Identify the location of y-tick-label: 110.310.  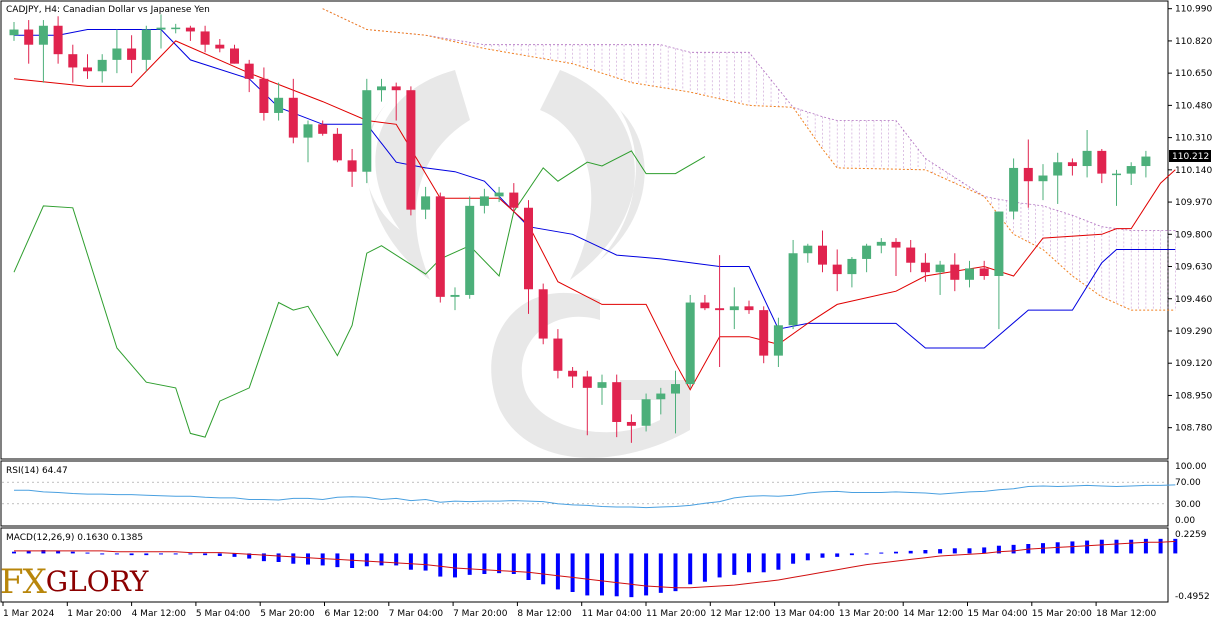
(1193, 139).